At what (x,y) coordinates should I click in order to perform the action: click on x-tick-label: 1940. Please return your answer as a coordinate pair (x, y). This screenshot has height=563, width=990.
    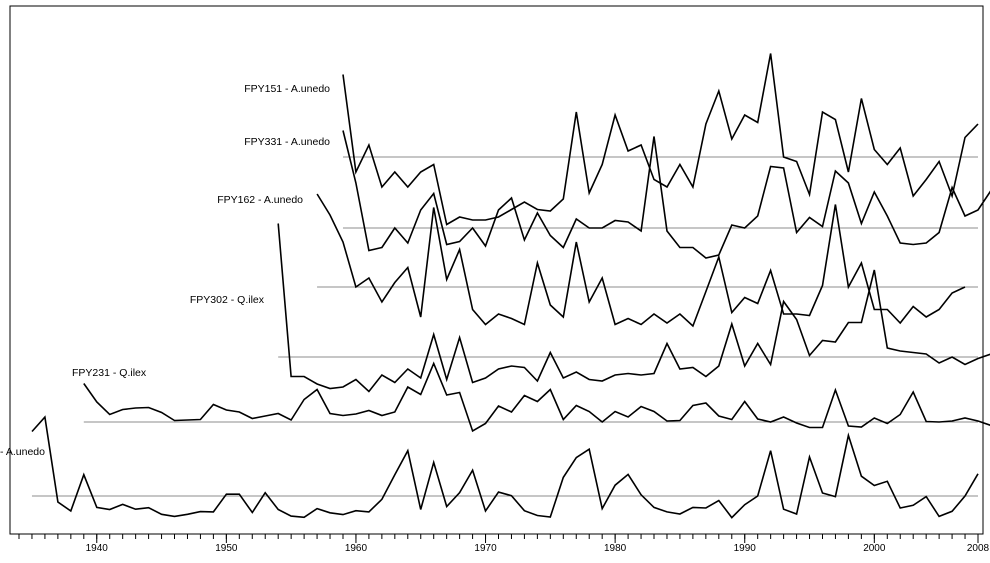
    Looking at the image, I should click on (97, 548).